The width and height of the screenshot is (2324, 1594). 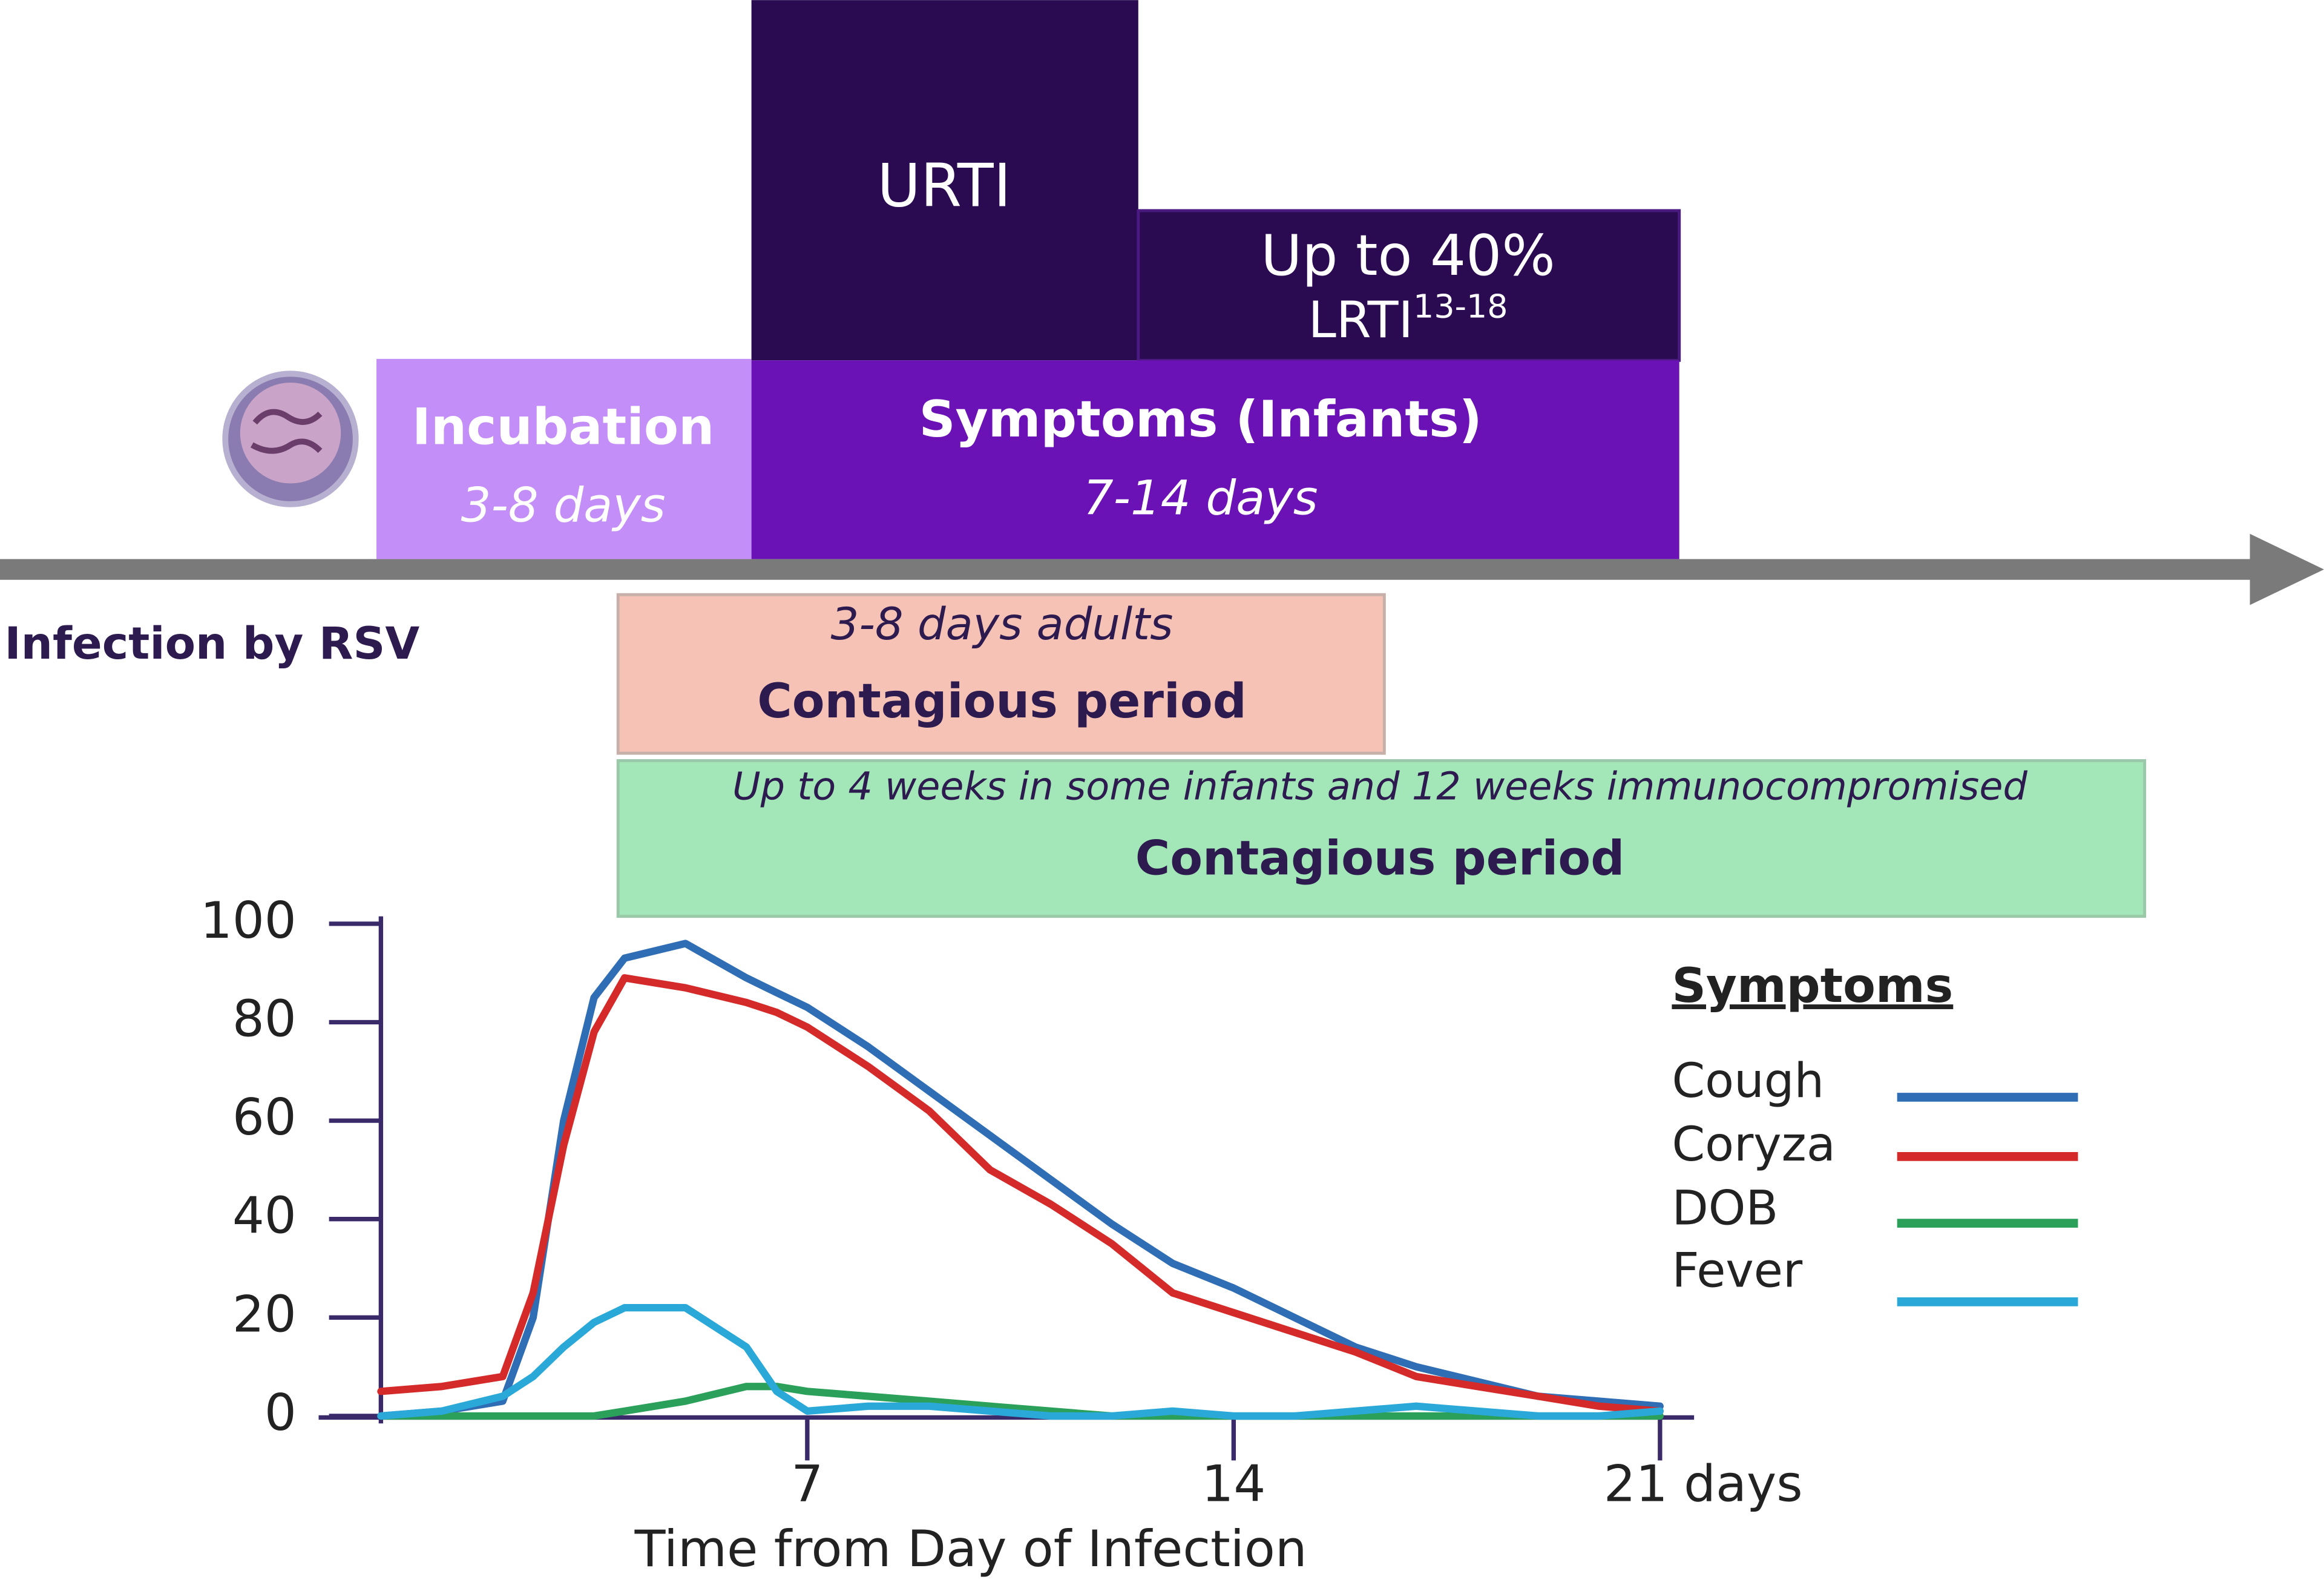 What do you see at coordinates (264, 1216) in the screenshot?
I see `y-tick-label: 40` at bounding box center [264, 1216].